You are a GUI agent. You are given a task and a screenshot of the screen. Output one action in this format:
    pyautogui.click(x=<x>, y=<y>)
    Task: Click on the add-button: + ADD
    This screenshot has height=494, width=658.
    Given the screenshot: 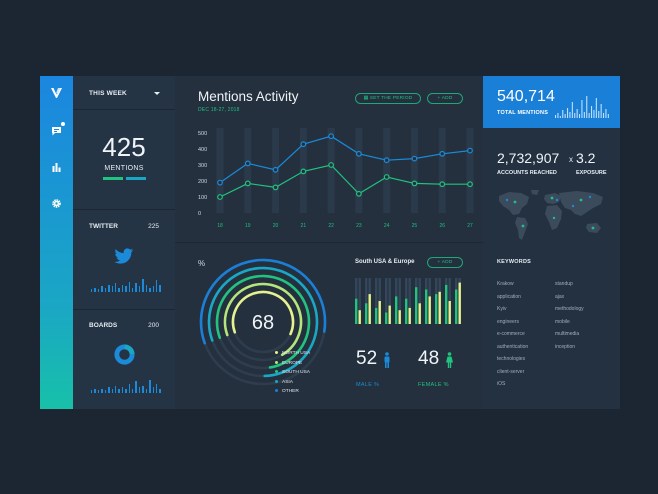 What is the action you would take?
    pyautogui.click(x=445, y=98)
    